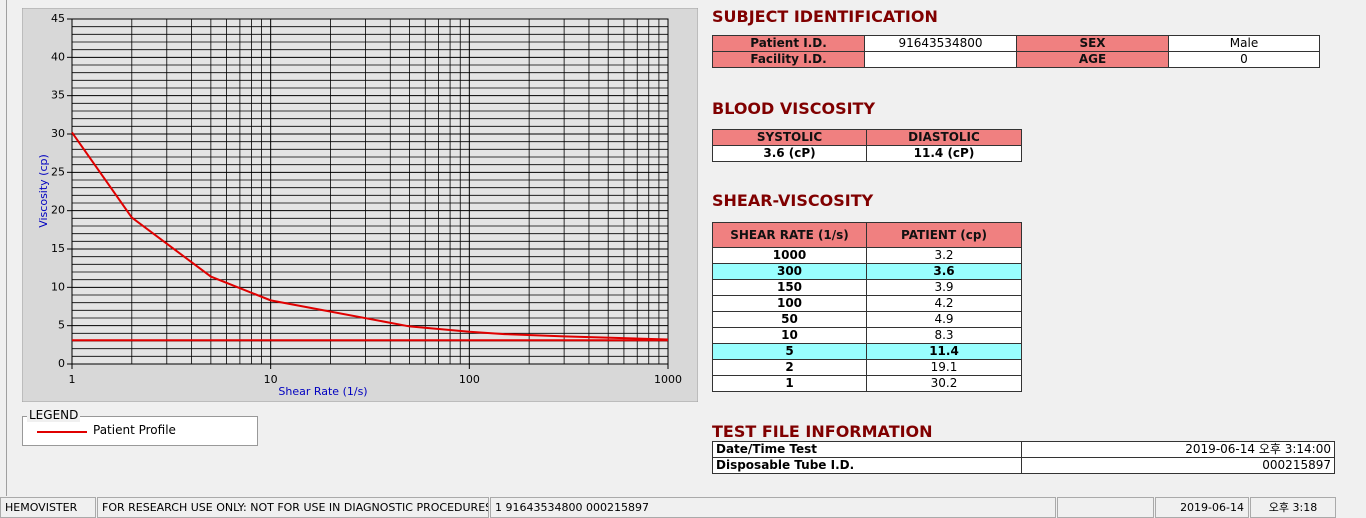  I want to click on cell: 30.2, so click(944, 383).